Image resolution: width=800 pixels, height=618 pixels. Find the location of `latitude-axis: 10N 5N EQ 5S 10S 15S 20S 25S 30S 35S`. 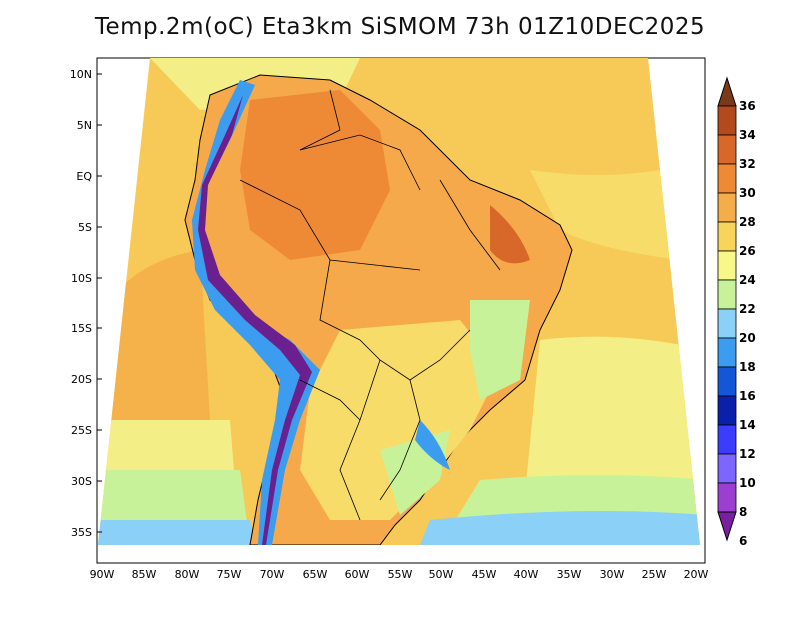

latitude-axis: 10N 5N EQ 5S 10S 15S 20S 25S 30S 35S is located at coordinates (86, 303).